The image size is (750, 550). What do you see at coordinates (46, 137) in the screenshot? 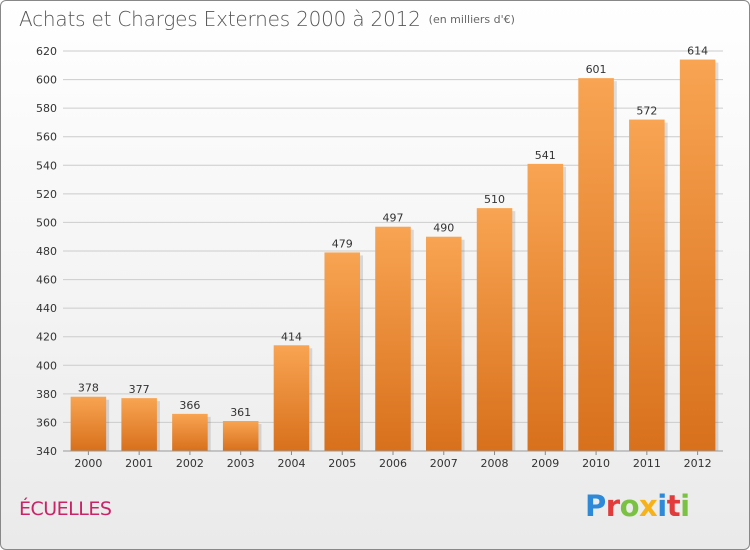
I see `y-tick-label: 560` at bounding box center [46, 137].